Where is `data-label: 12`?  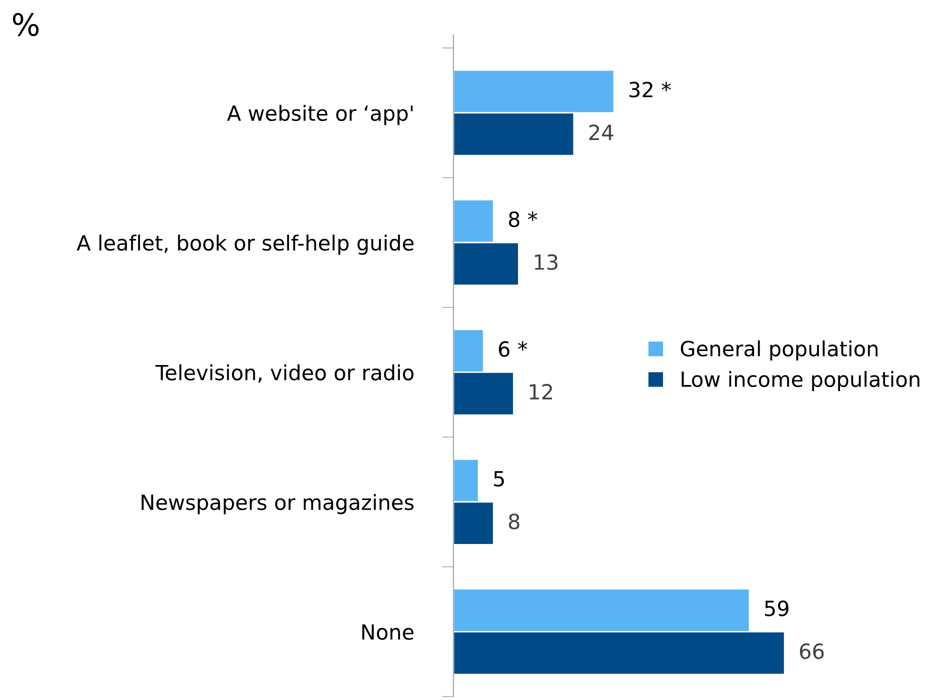 data-label: 12 is located at coordinates (541, 392).